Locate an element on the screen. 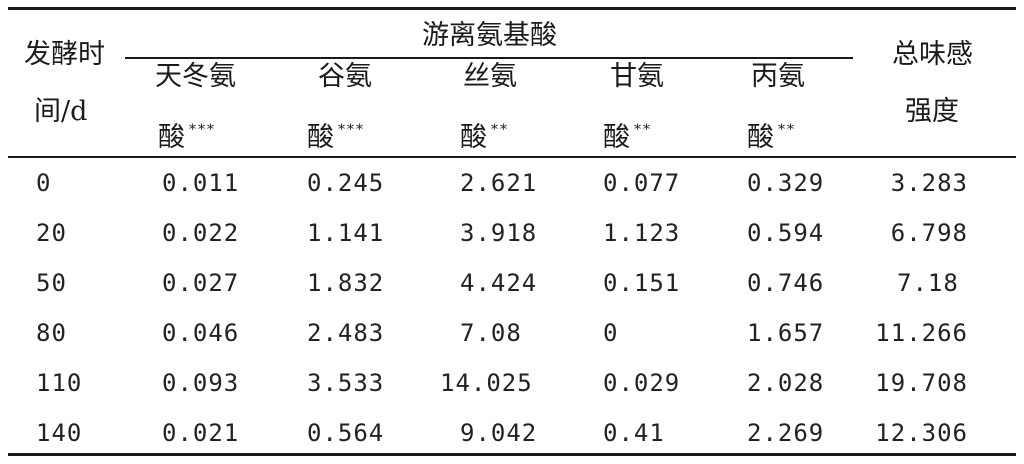  day-cell: 80 is located at coordinates (51, 333).